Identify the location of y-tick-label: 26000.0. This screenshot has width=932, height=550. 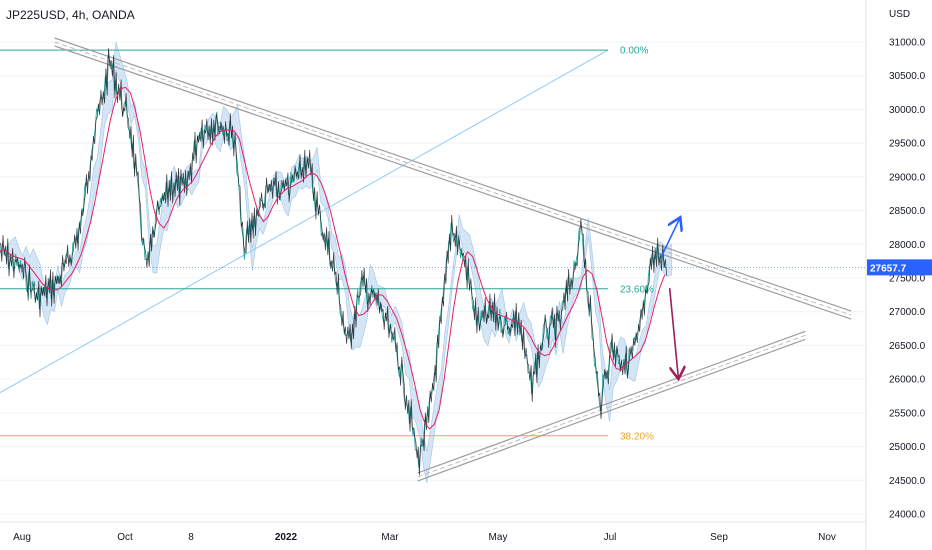
(907, 380).